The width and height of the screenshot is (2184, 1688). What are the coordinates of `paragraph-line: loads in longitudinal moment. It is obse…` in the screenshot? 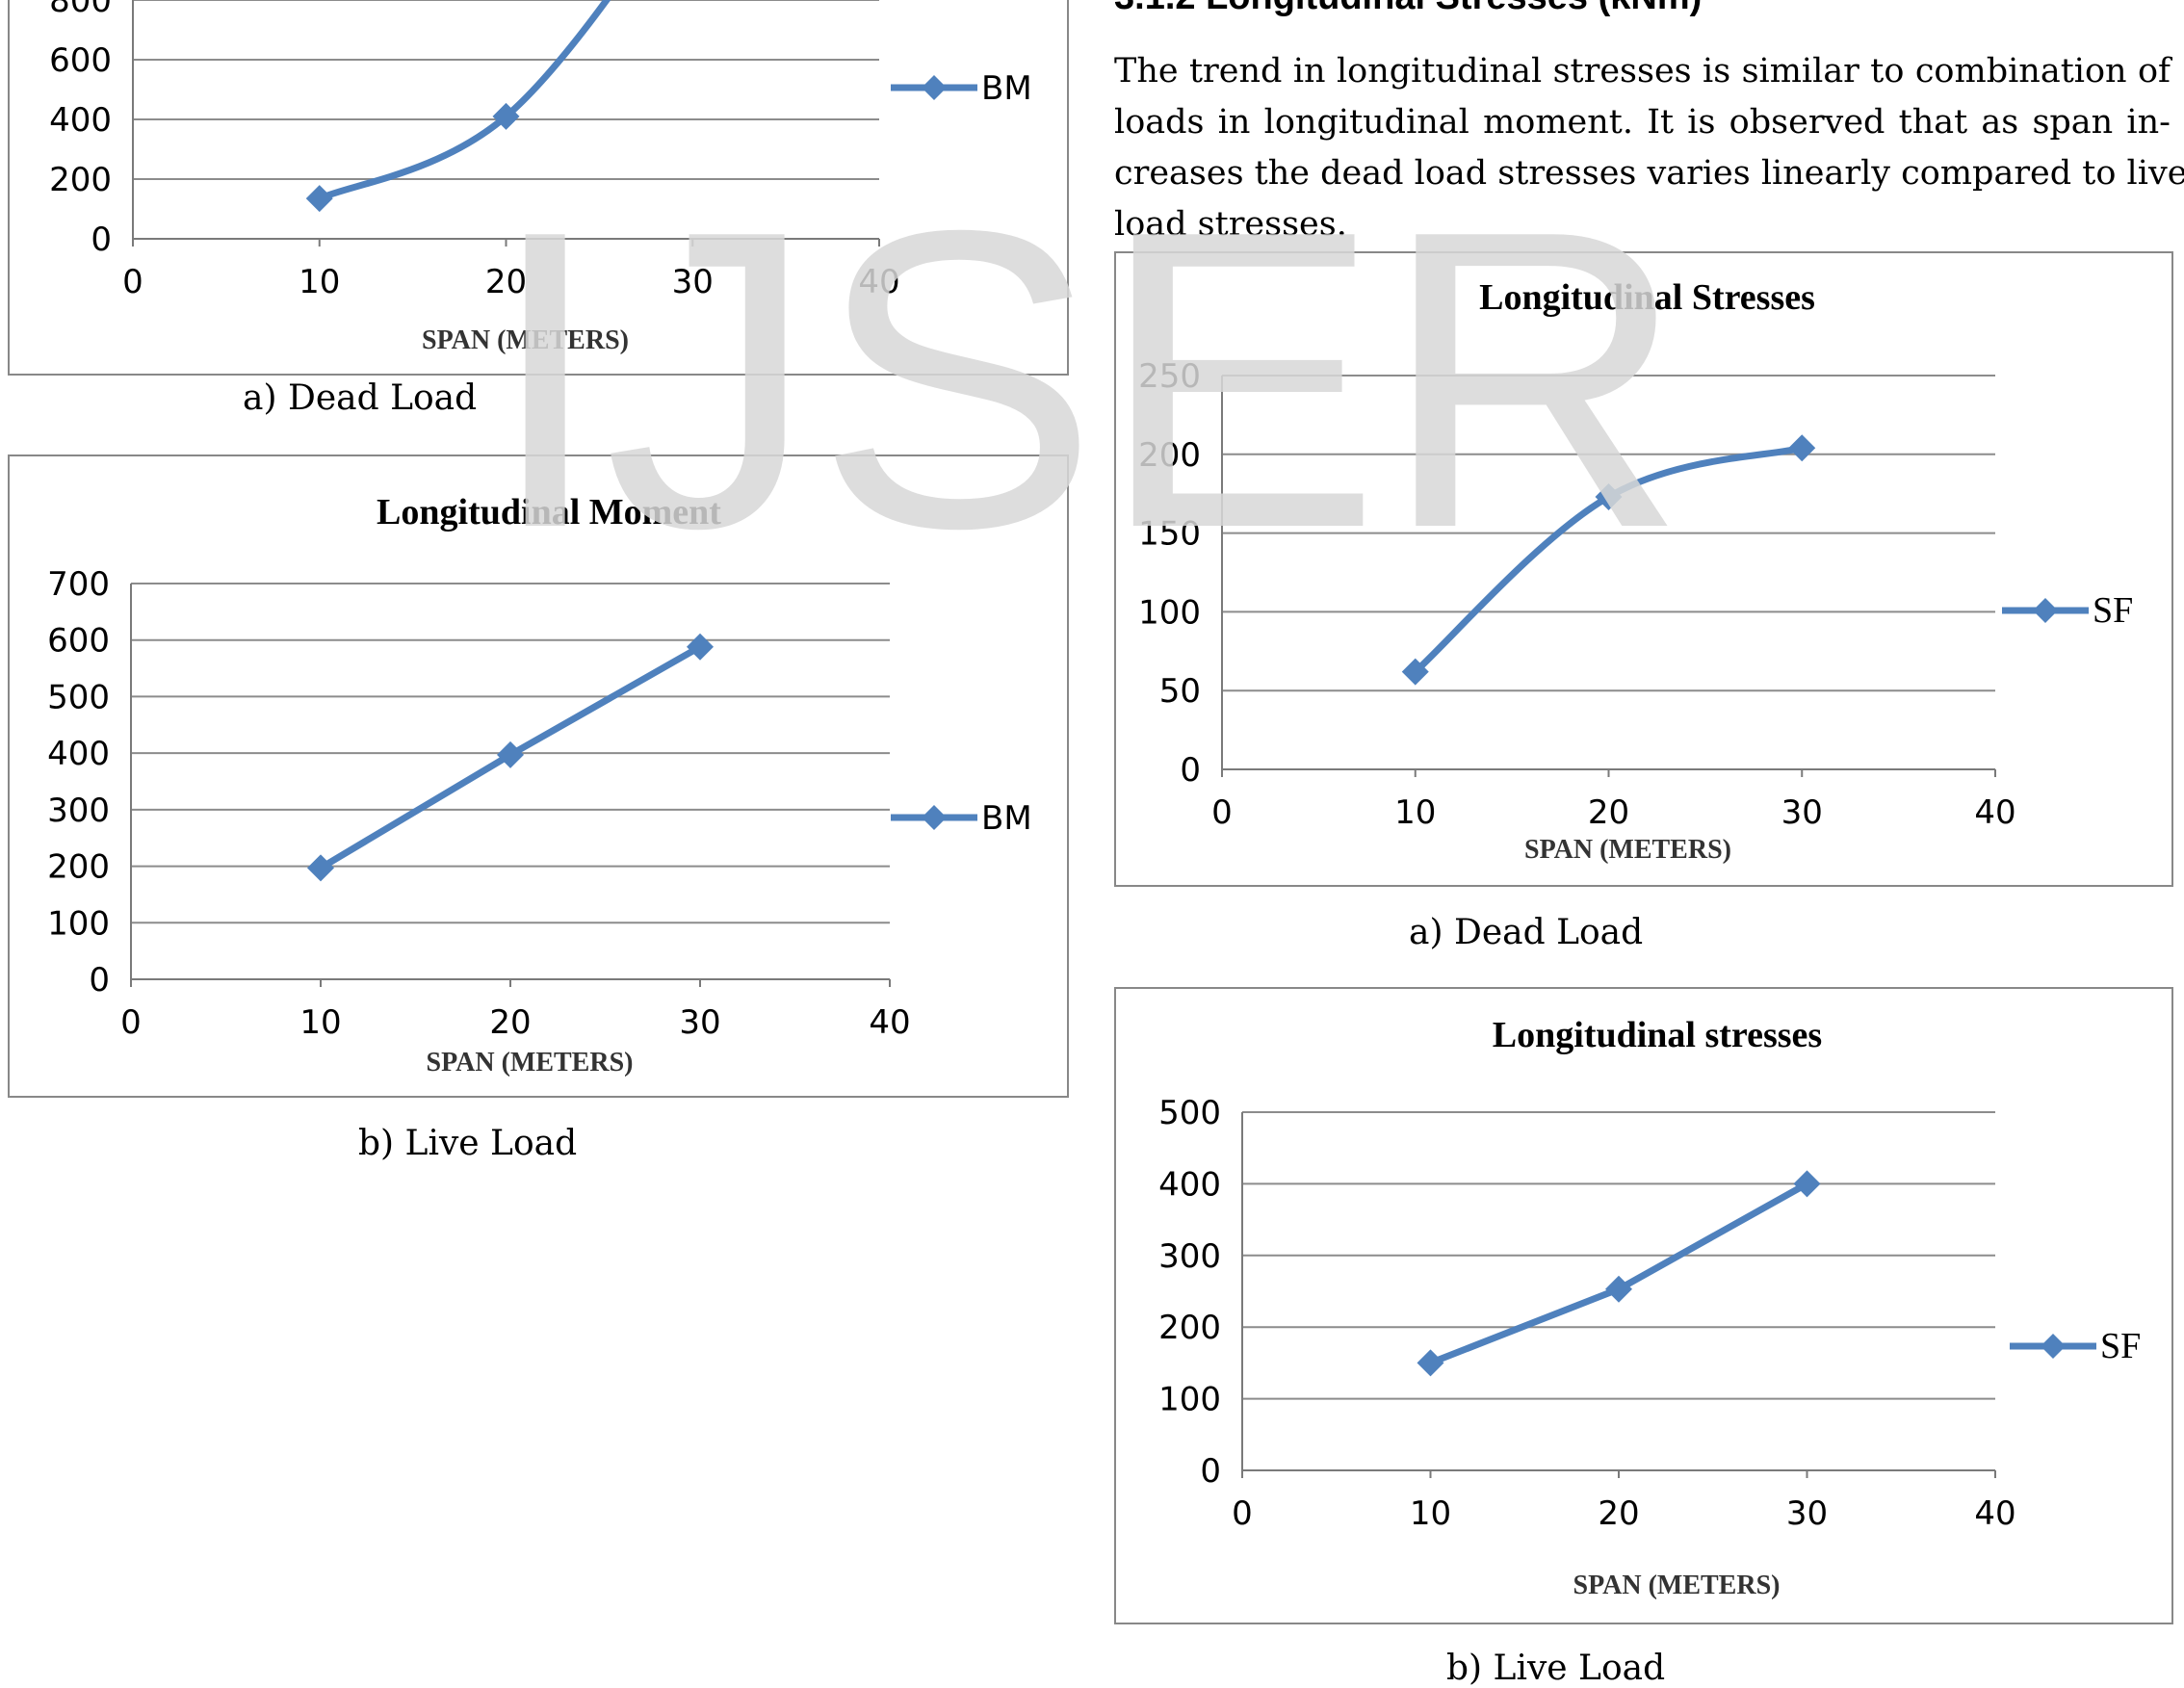 It's located at (1642, 122).